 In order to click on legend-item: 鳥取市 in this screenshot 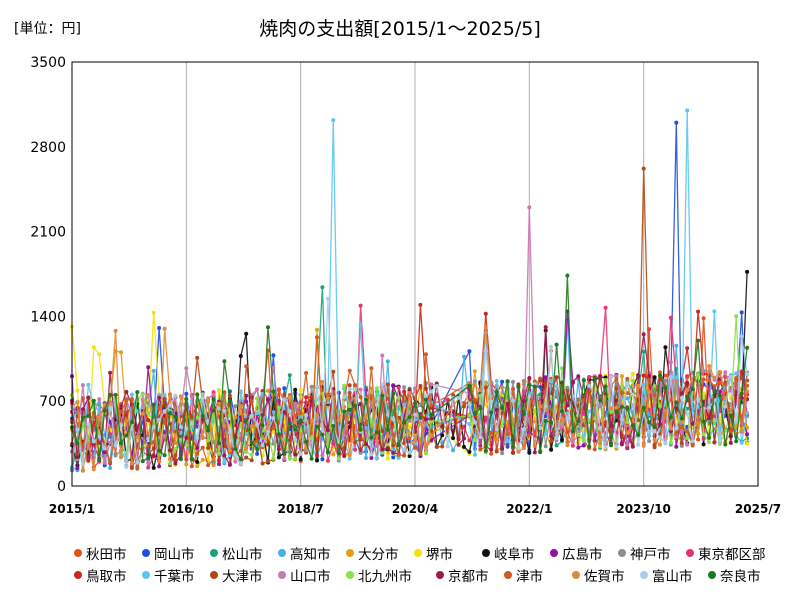, I will do `click(108, 575)`.